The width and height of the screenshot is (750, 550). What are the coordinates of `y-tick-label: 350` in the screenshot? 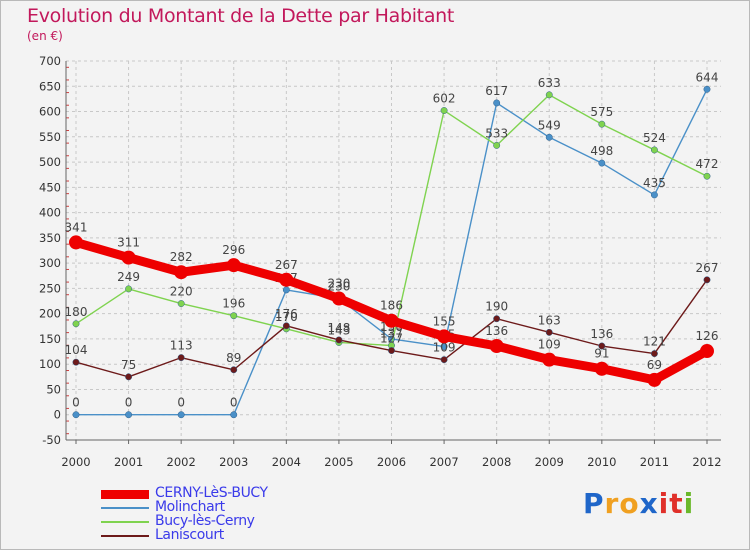 It's located at (50, 238).